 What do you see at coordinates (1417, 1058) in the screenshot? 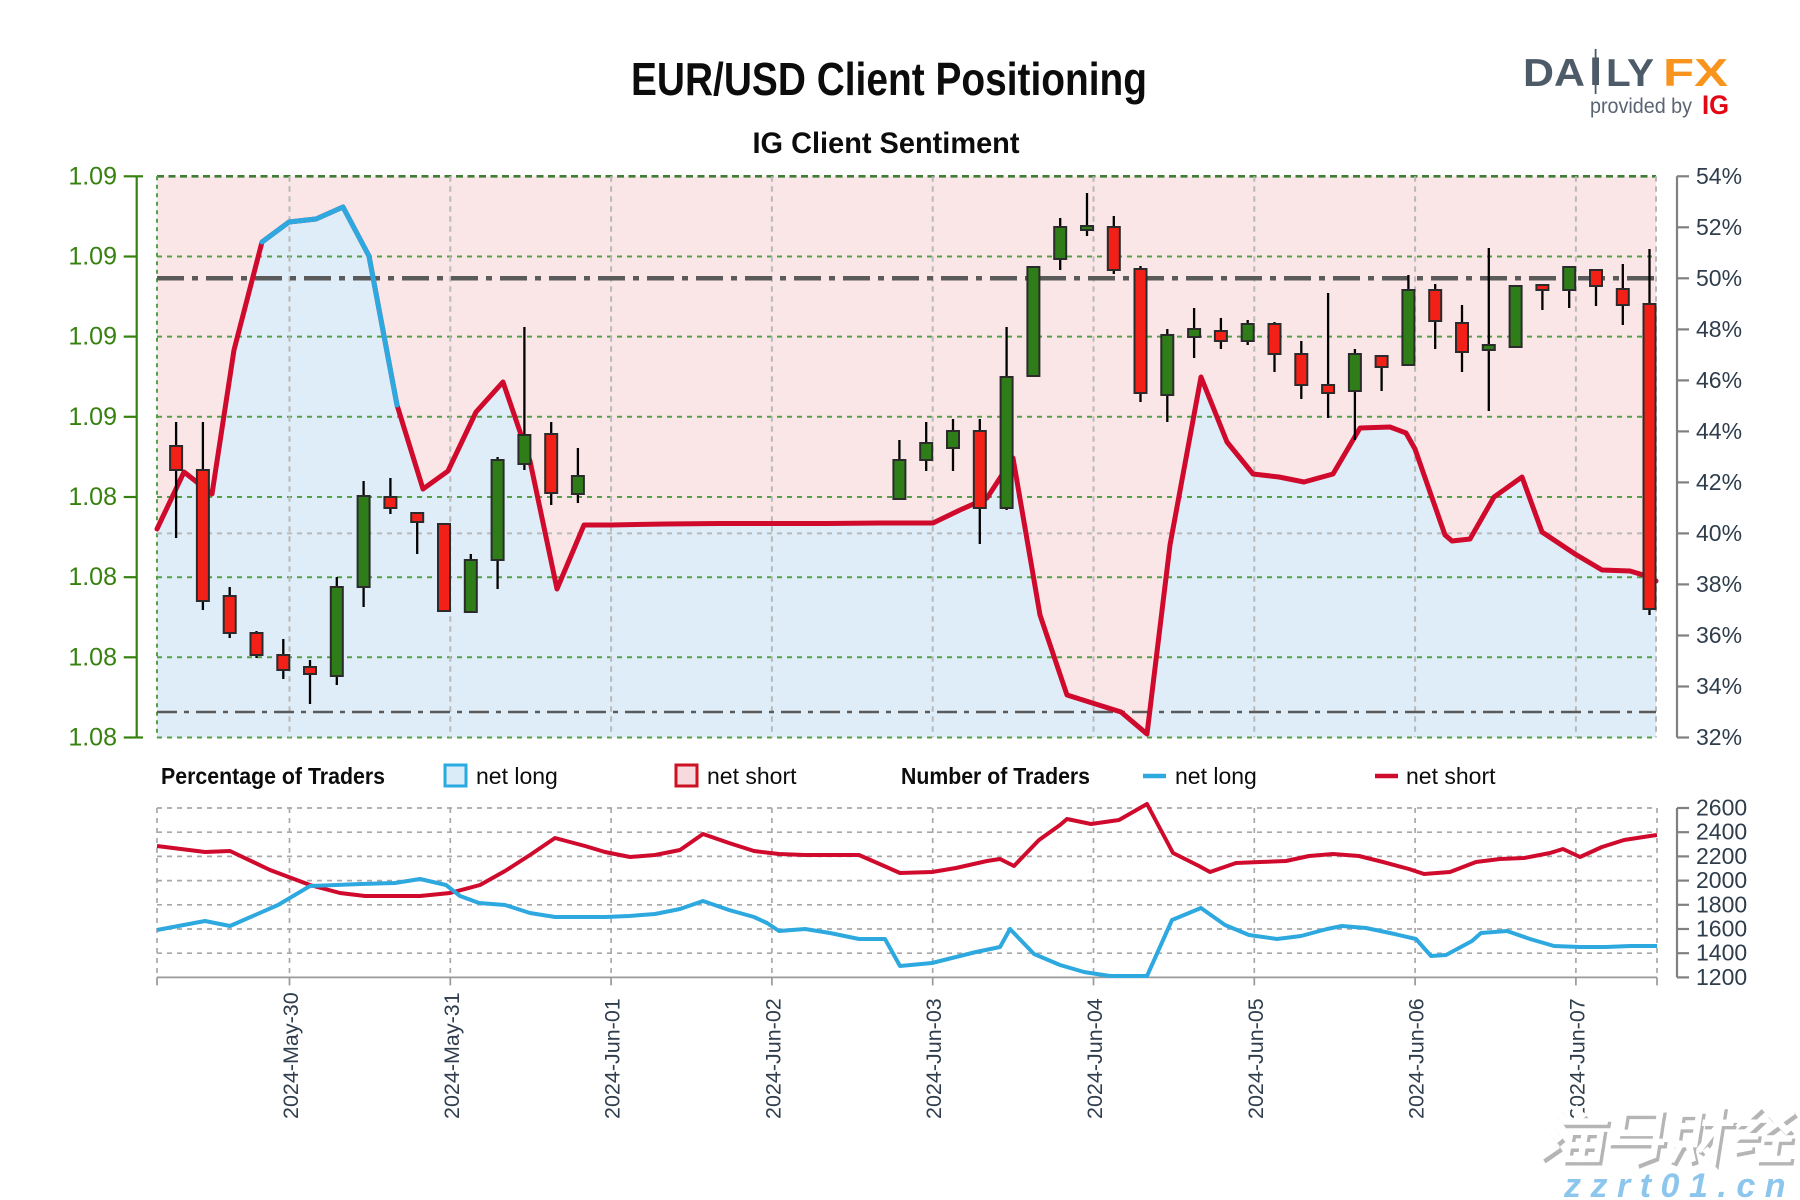
I see `svg-text: 2024-Jun-06` at bounding box center [1417, 1058].